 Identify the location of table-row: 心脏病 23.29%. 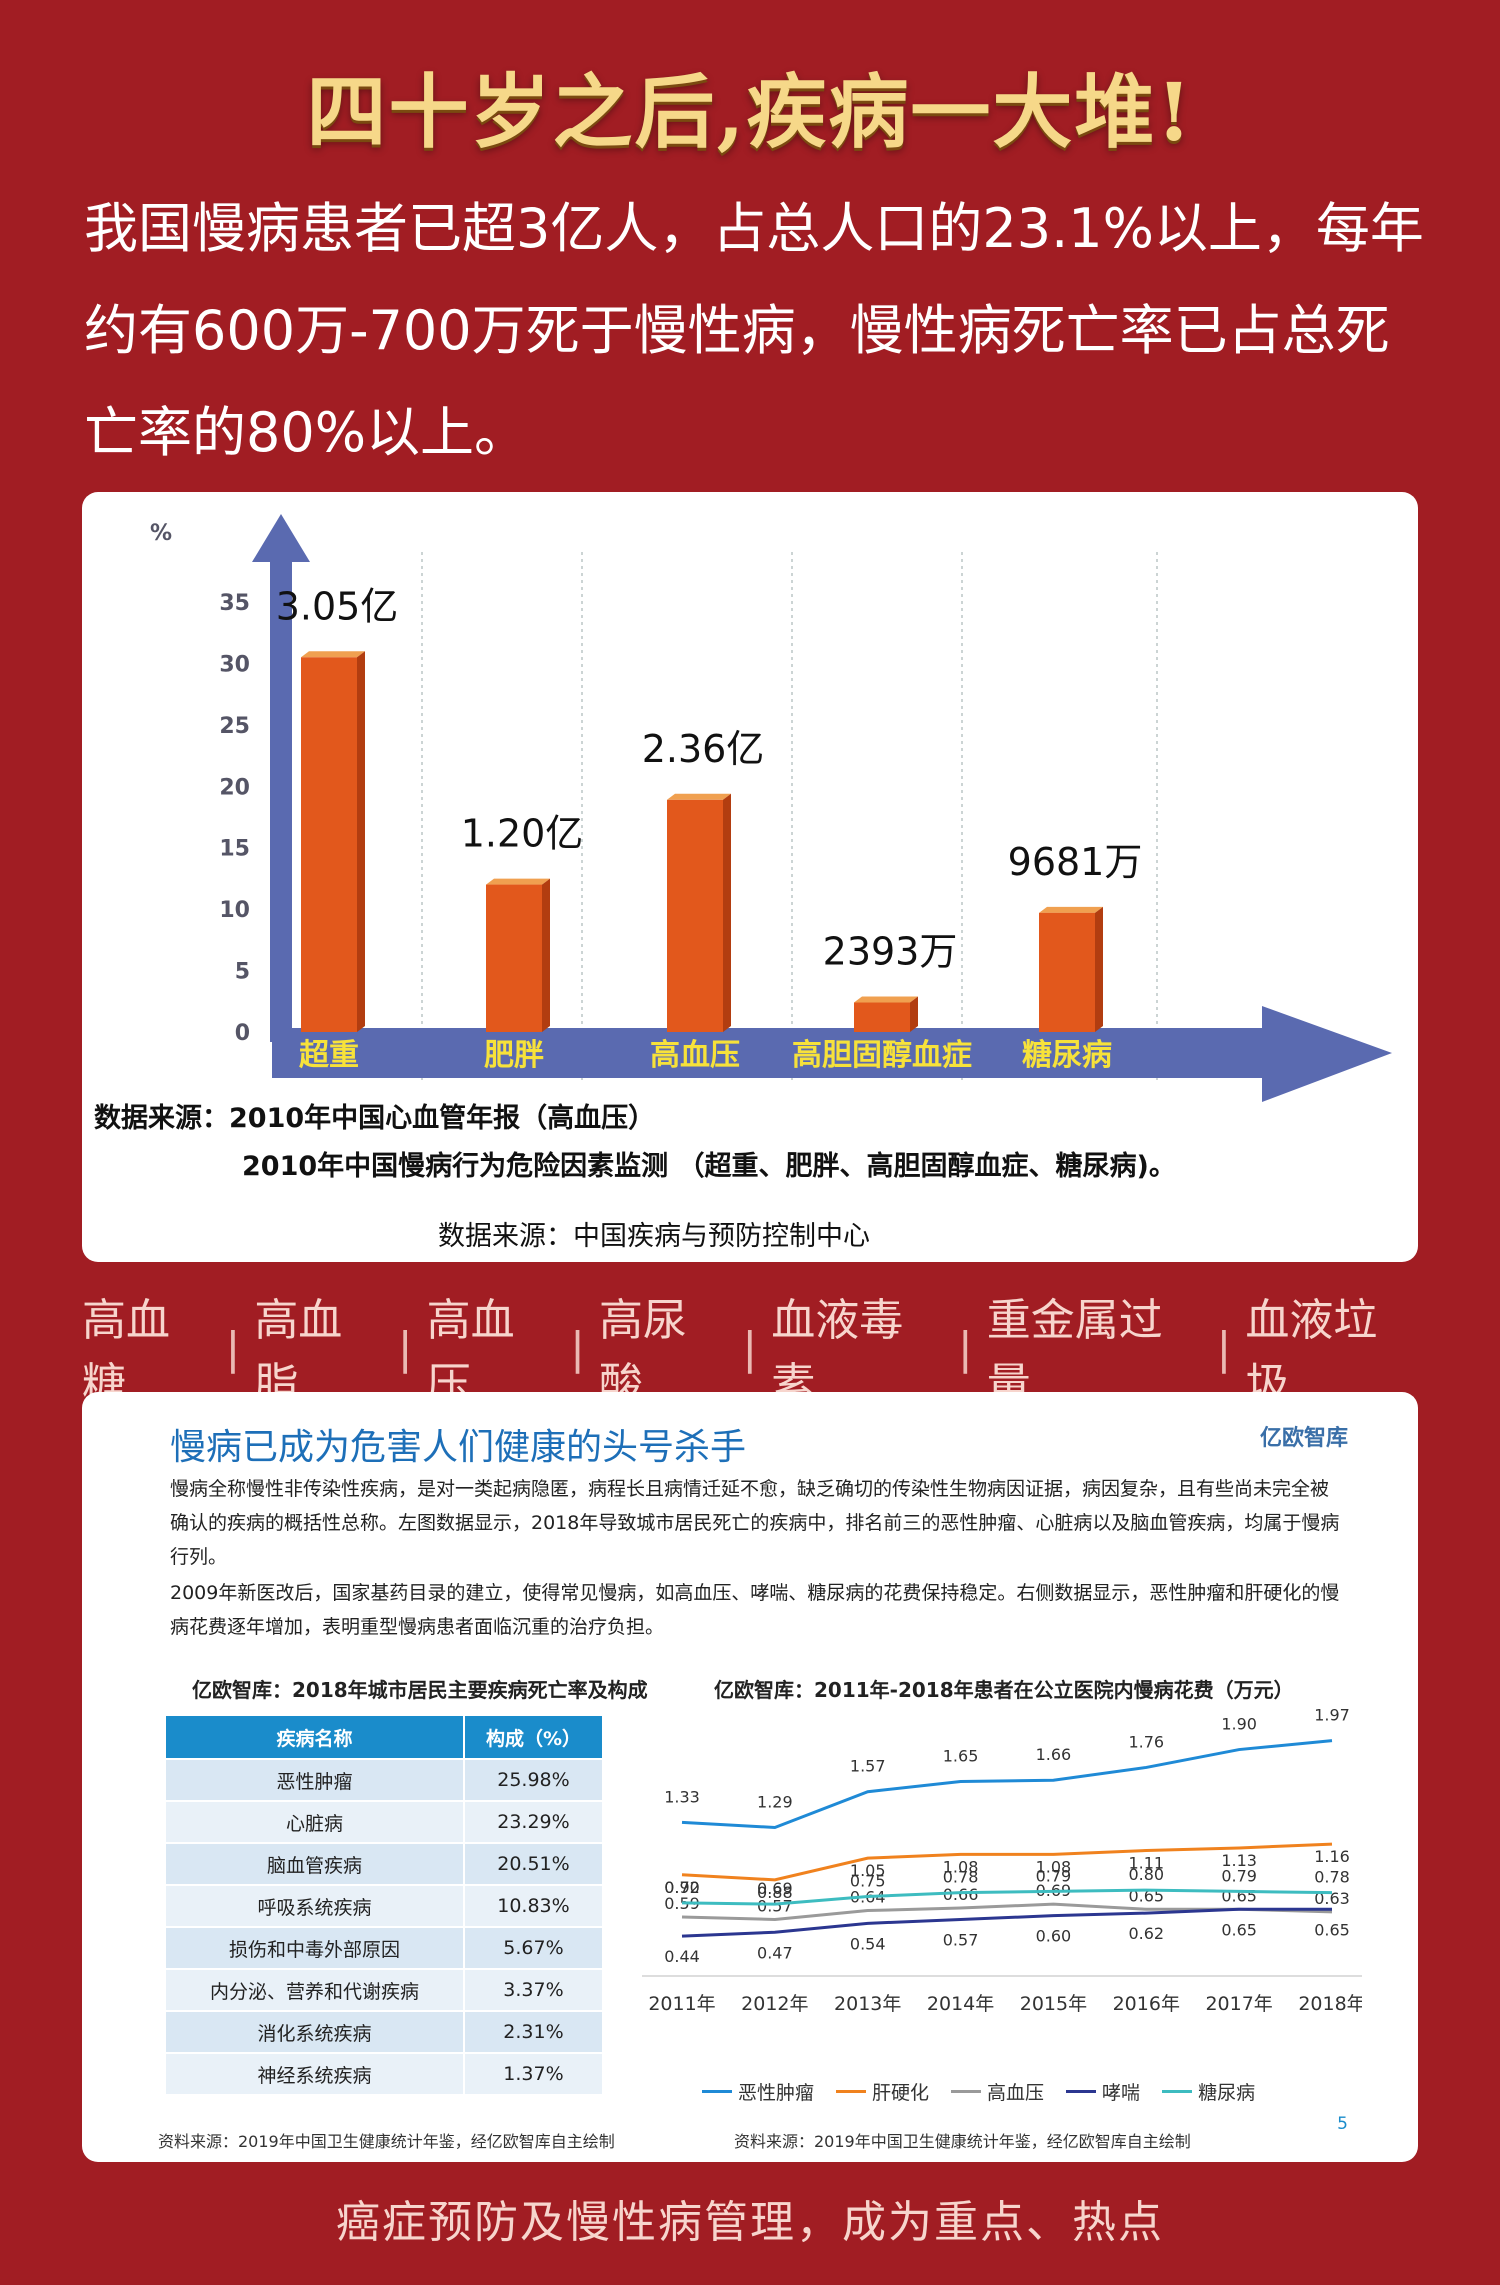
(384, 1822).